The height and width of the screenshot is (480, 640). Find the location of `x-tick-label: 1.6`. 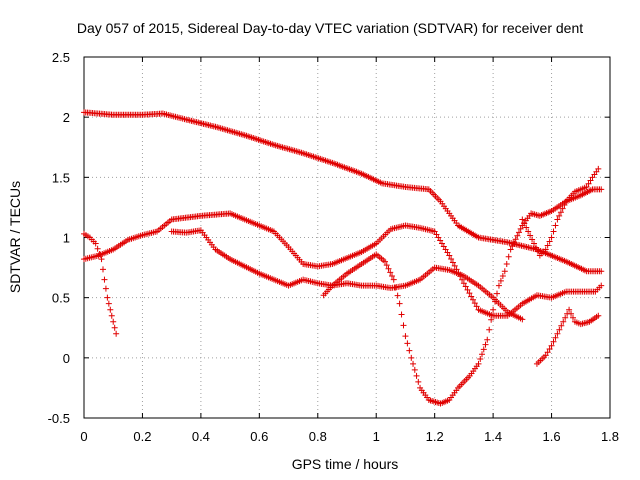

x-tick-label: 1.6 is located at coordinates (552, 436).